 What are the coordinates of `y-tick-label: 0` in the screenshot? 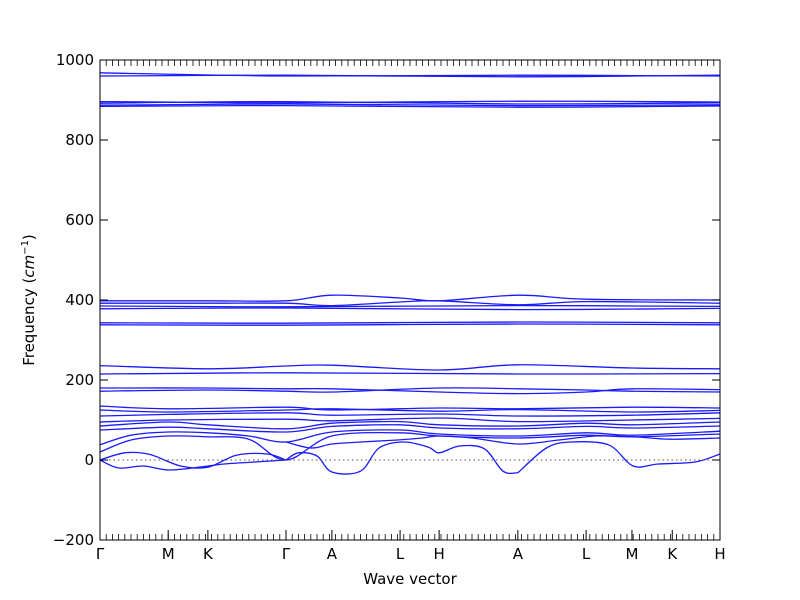 It's located at (89, 460).